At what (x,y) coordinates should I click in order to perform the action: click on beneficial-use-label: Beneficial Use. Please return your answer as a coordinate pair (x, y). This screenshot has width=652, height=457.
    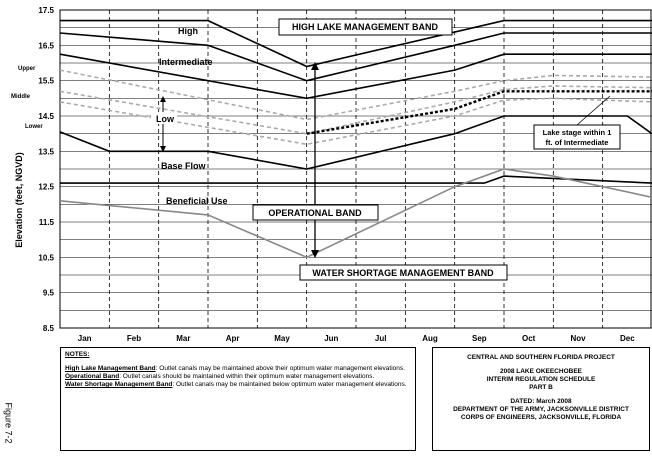
    Looking at the image, I should click on (197, 201).